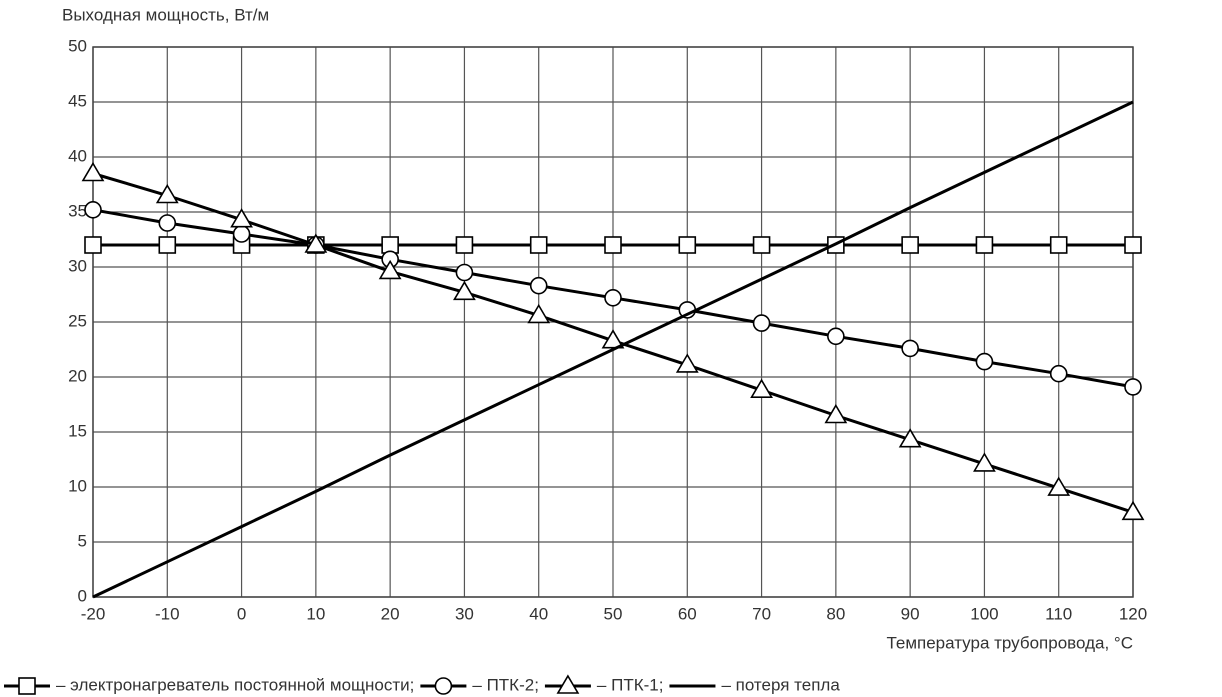 Image resolution: width=1222 pixels, height=697 pixels. What do you see at coordinates (82, 595) in the screenshot?
I see `y-tick-label: 0` at bounding box center [82, 595].